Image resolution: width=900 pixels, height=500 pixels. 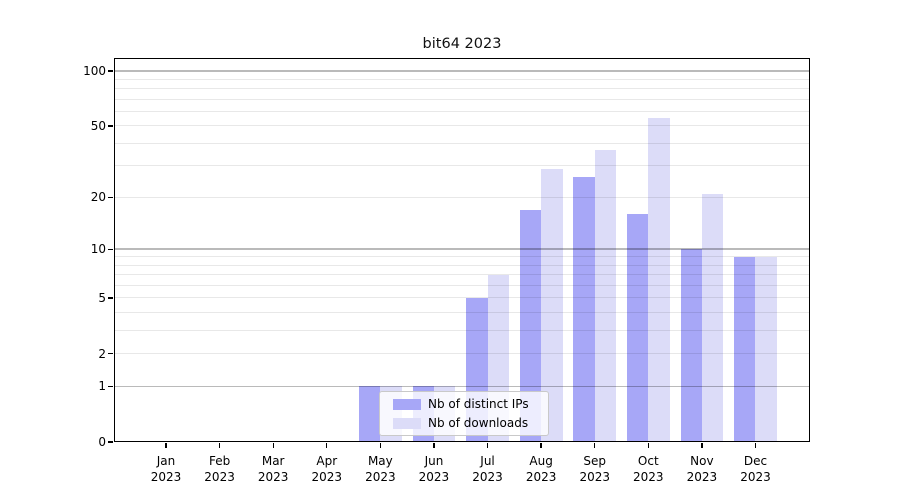 What do you see at coordinates (755, 469) in the screenshot?
I see `x-tick-label: Dec 2023` at bounding box center [755, 469].